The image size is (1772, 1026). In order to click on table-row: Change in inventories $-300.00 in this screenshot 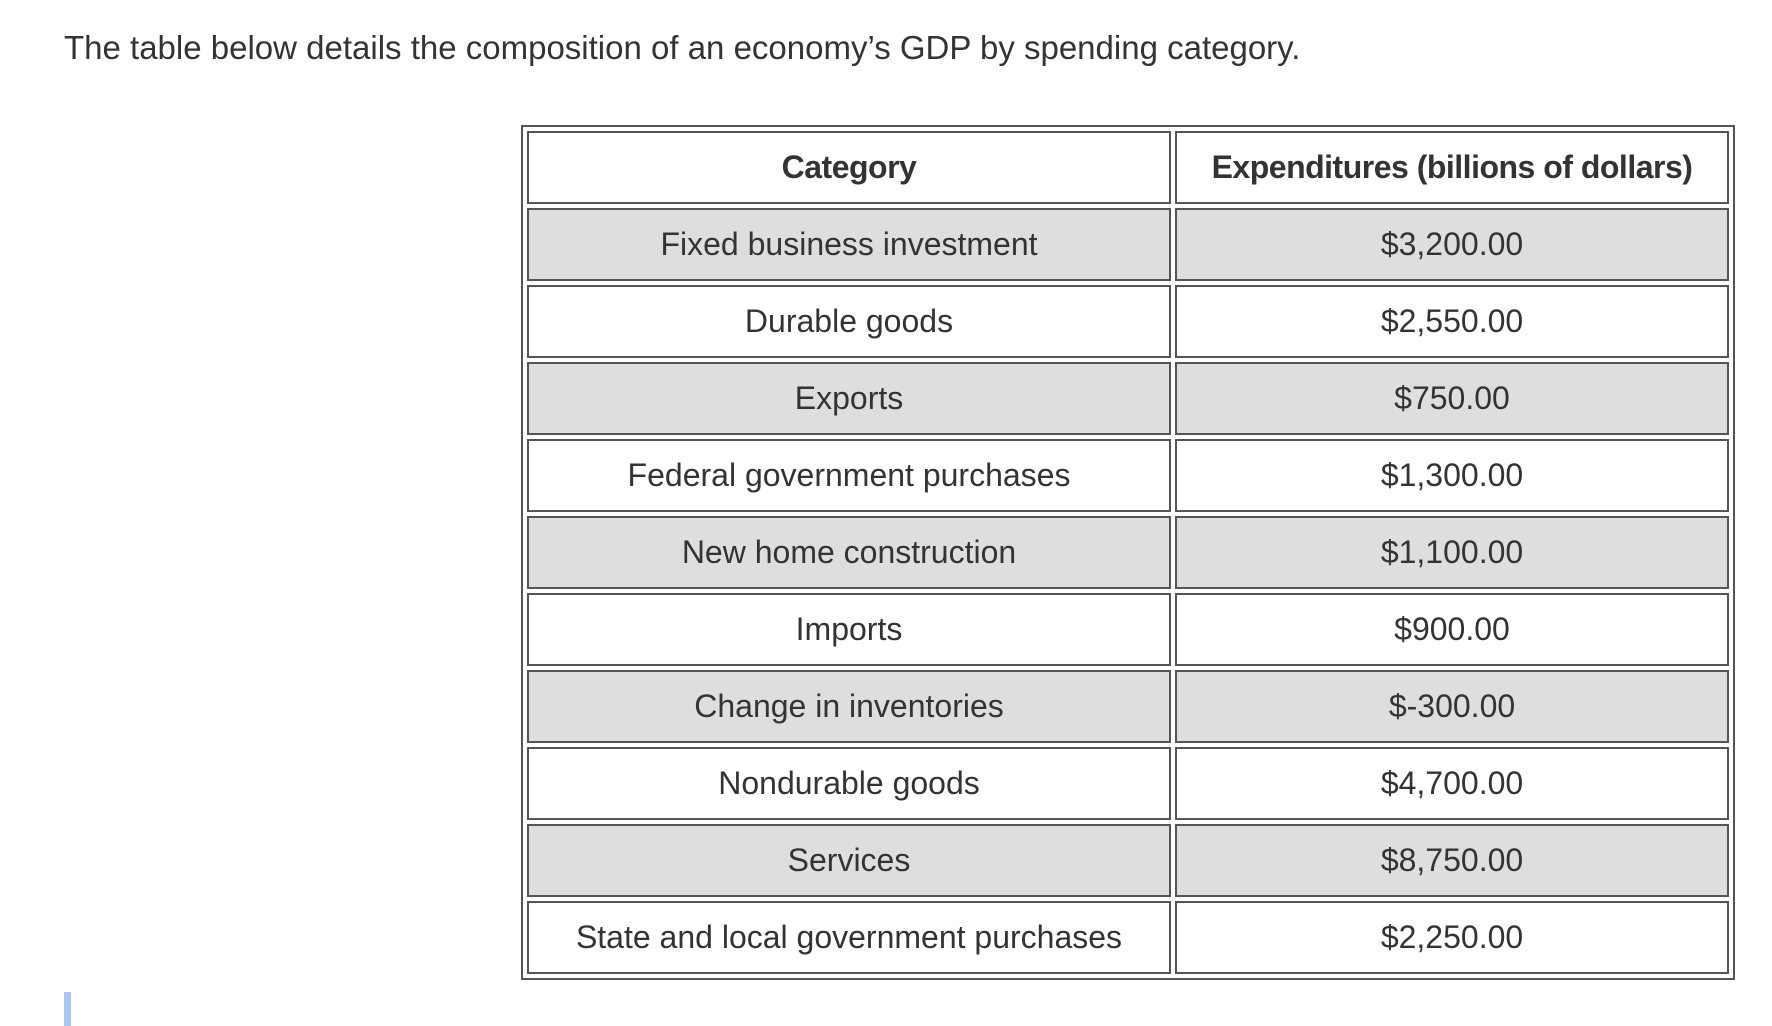, I will do `click(1128, 706)`.